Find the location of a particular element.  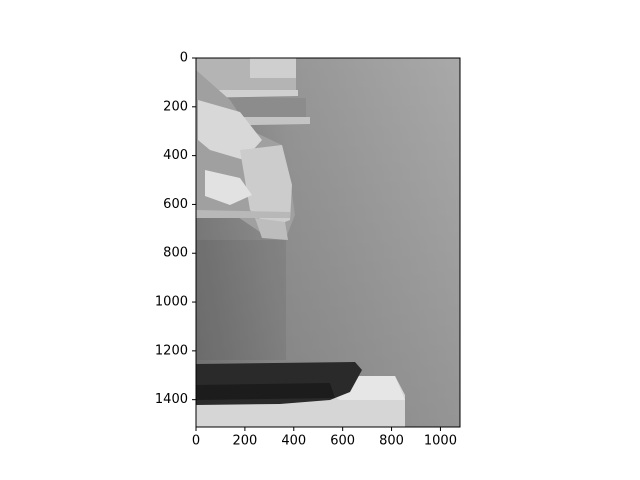

y-tick-label: 1200 is located at coordinates (171, 350).